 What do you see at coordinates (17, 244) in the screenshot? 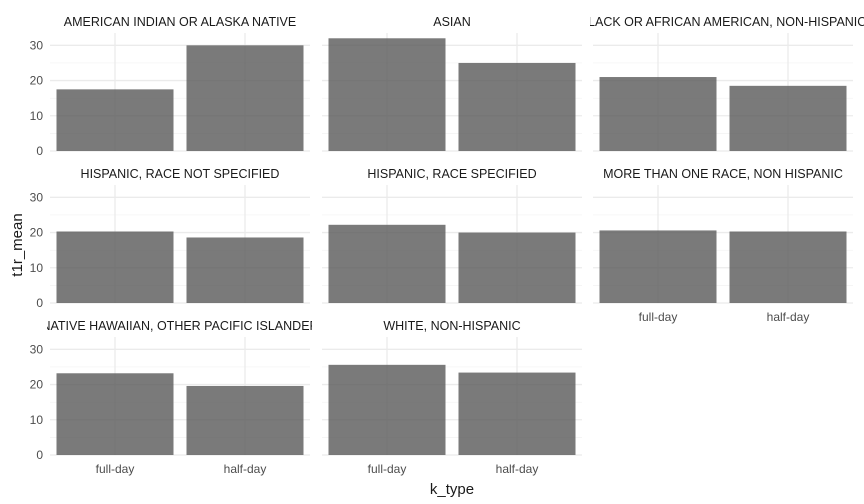
I see `y-axis-title: t1r_mean` at bounding box center [17, 244].